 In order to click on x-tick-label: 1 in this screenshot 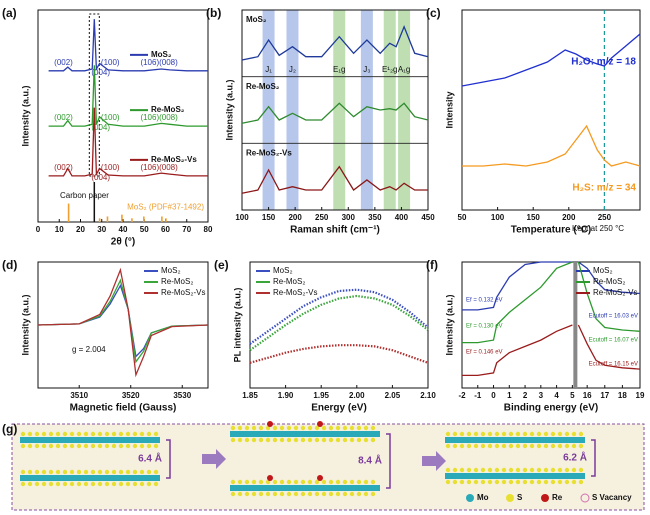, I will do `click(509, 395)`.